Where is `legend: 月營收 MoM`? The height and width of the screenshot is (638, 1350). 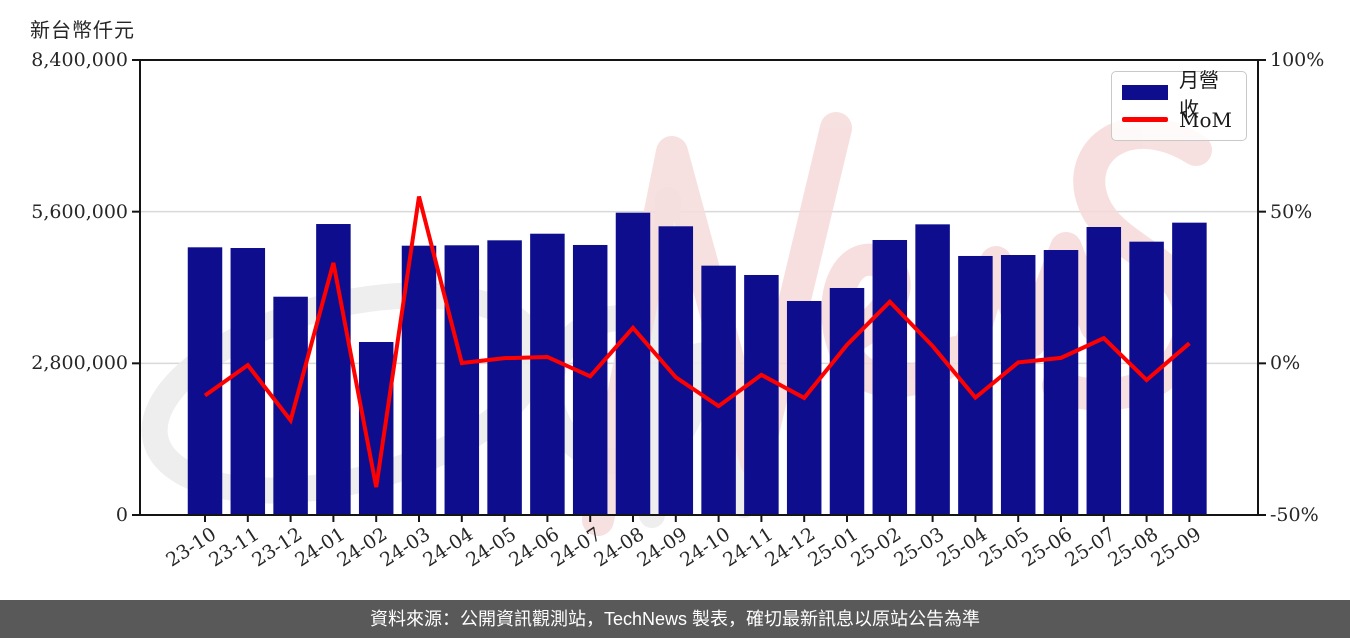 legend: 月營收 MoM is located at coordinates (1179, 104).